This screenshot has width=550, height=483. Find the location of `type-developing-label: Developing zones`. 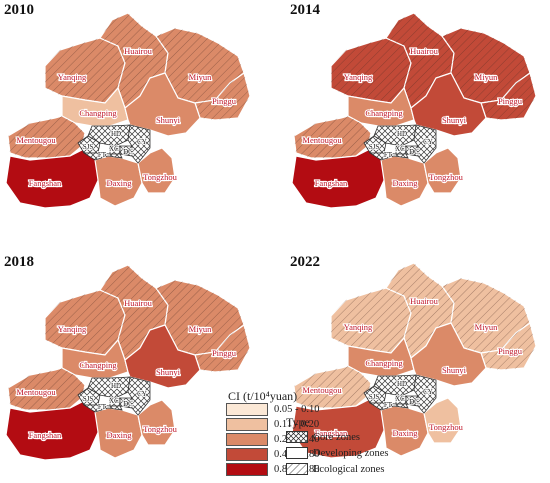

type-developing-label: Developing zones is located at coordinates (351, 453).